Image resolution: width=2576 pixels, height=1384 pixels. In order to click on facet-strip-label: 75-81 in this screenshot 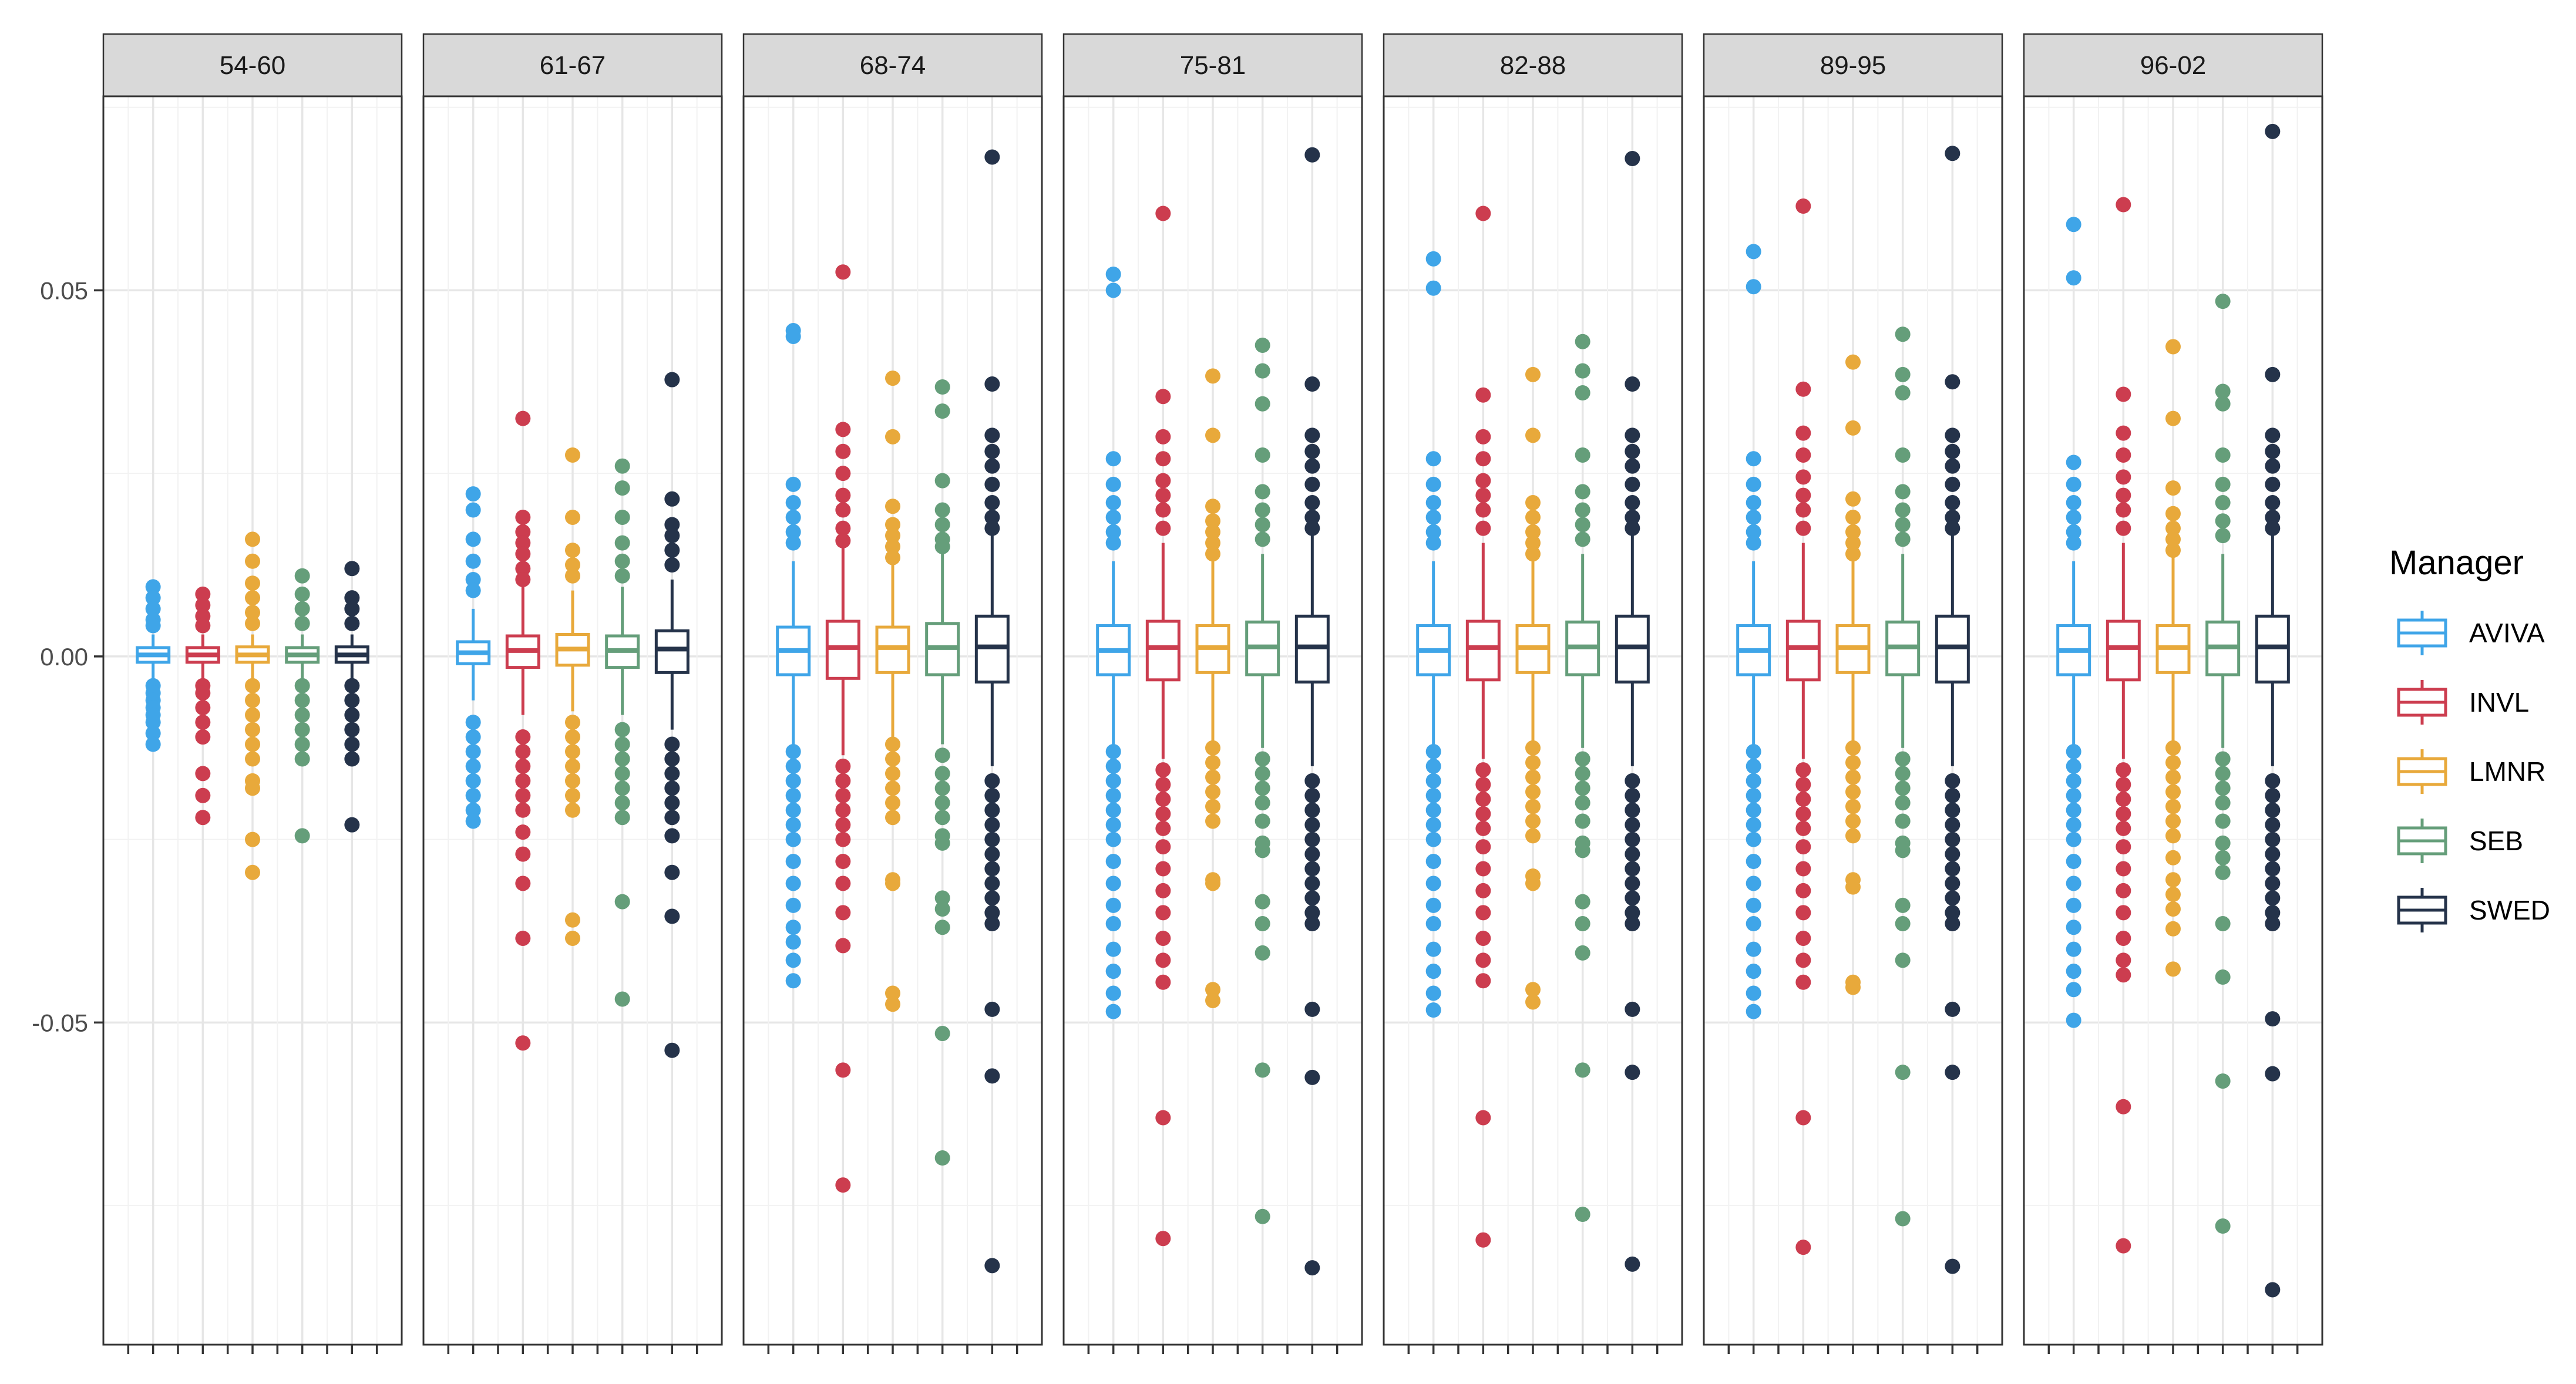, I will do `click(1213, 65)`.